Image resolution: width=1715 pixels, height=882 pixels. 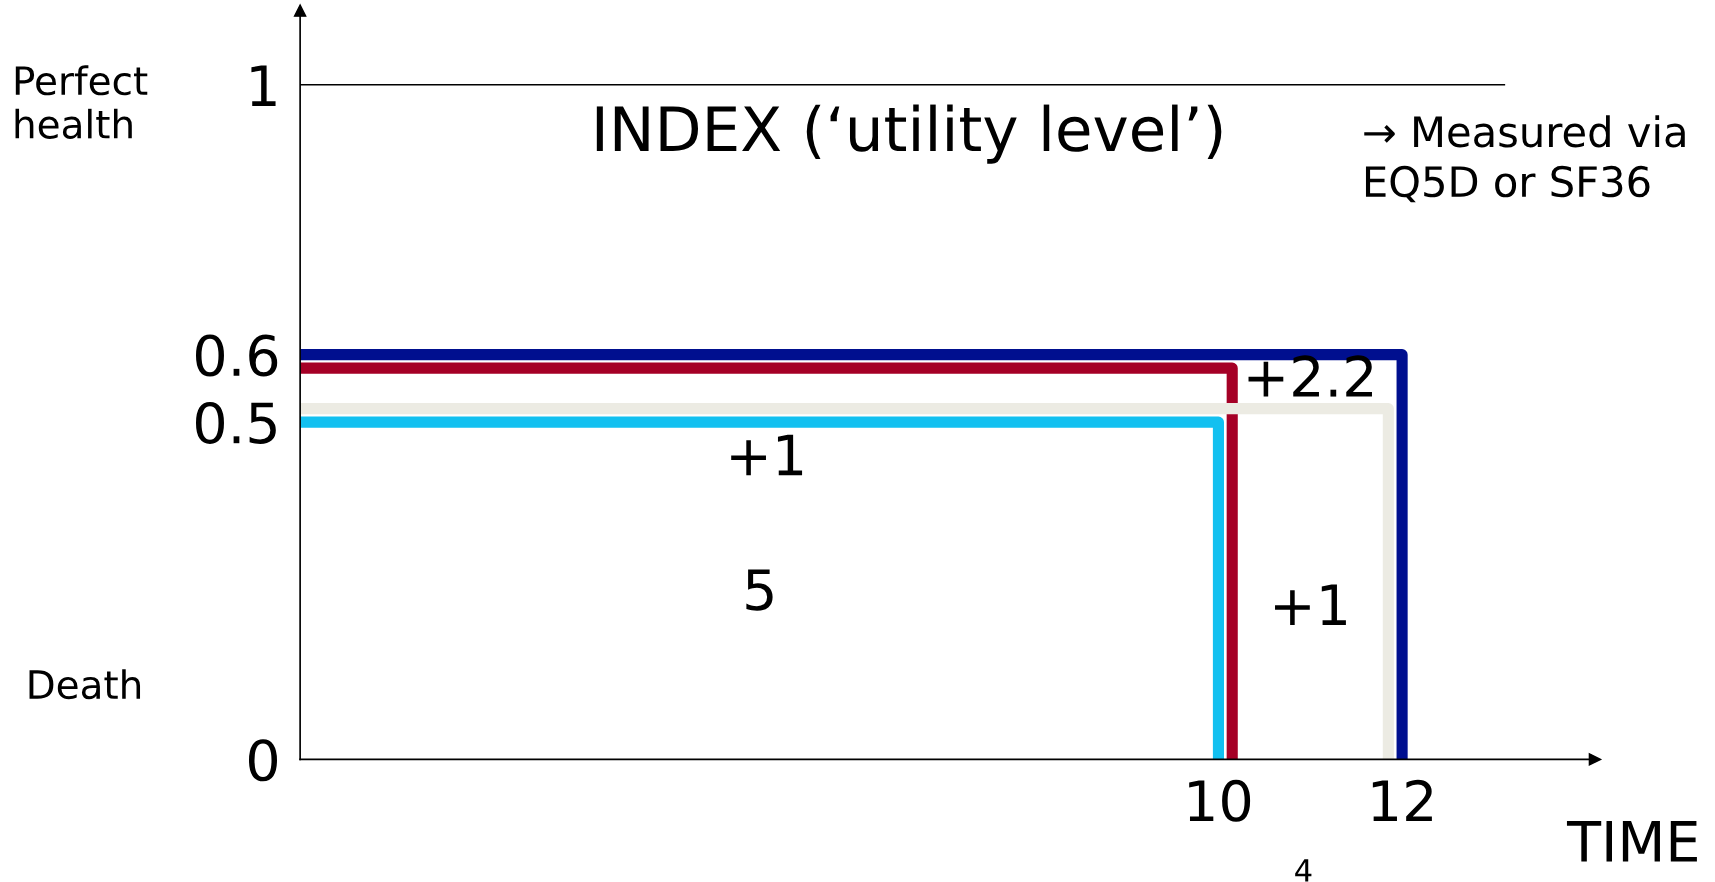 I want to click on annotation: 5, so click(x=759, y=590).